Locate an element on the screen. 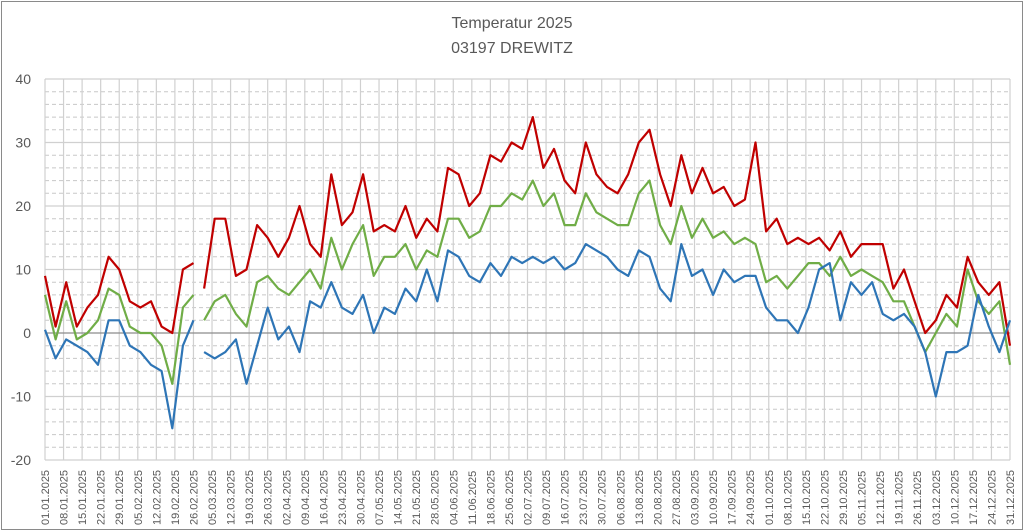 This screenshot has height=531, width=1024. y-tick-label: -20 is located at coordinates (21, 460).